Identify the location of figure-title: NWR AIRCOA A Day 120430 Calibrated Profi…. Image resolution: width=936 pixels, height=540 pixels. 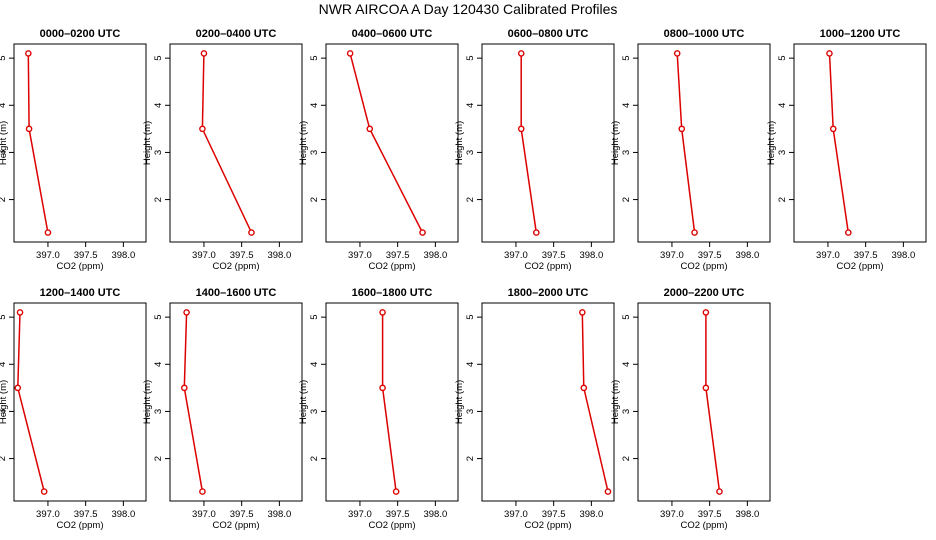
(468, 9).